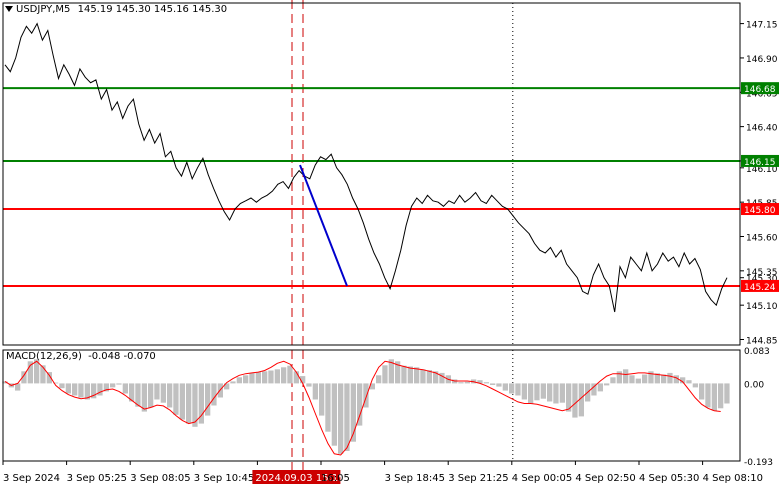  What do you see at coordinates (762, 342) in the screenshot?
I see `price-tick-label: 144.85` at bounding box center [762, 342].